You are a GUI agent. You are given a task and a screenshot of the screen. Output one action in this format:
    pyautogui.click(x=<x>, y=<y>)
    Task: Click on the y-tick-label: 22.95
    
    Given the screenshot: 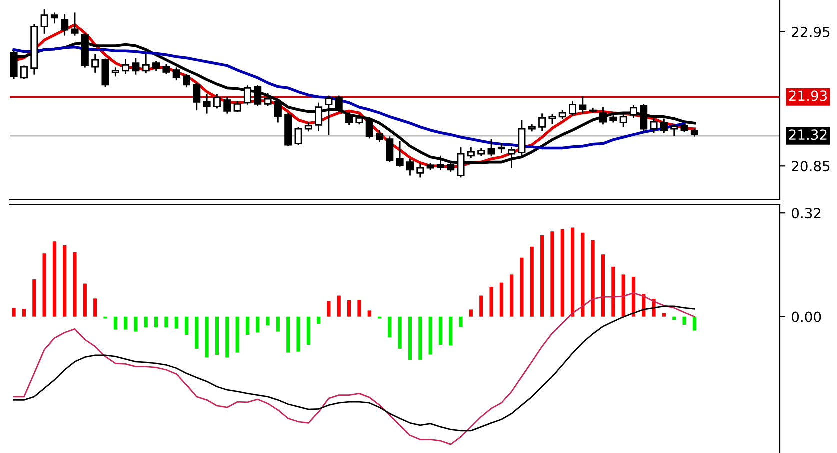 What is the action you would take?
    pyautogui.click(x=811, y=32)
    